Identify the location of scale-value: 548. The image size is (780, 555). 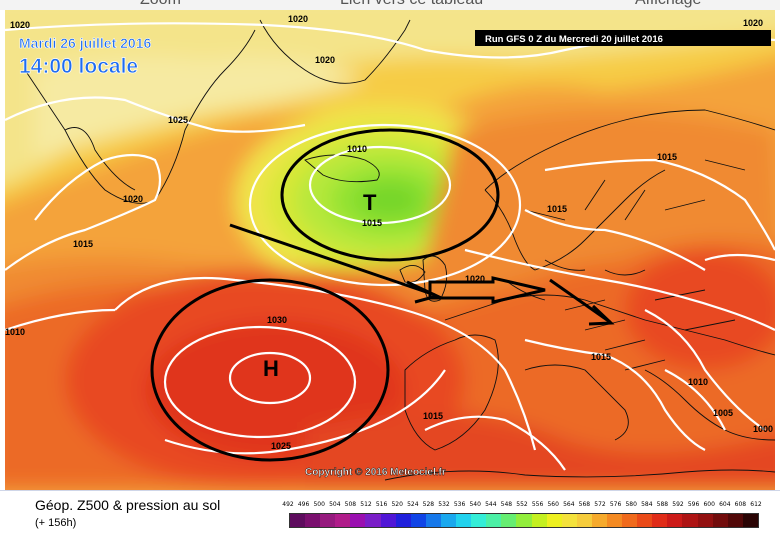
(506, 504).